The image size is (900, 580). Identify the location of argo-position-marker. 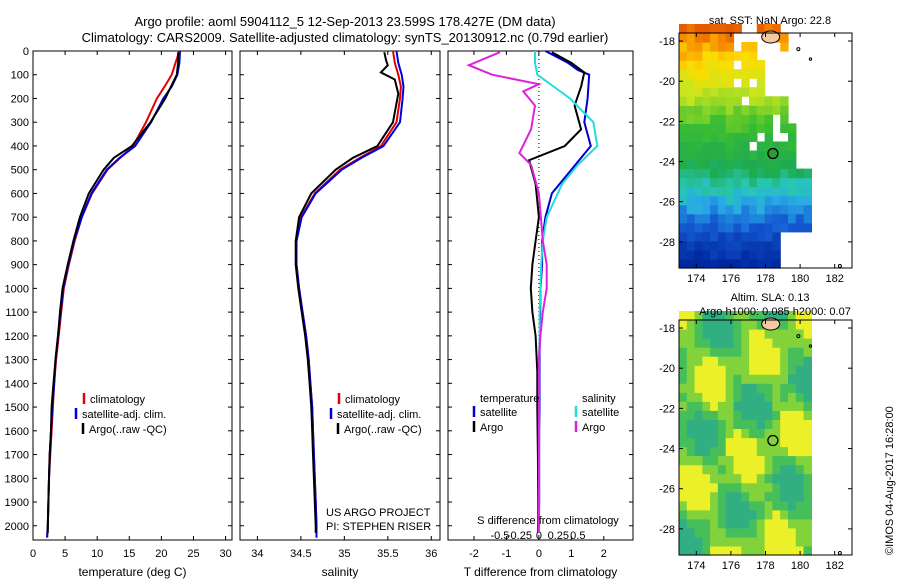
(773, 153).